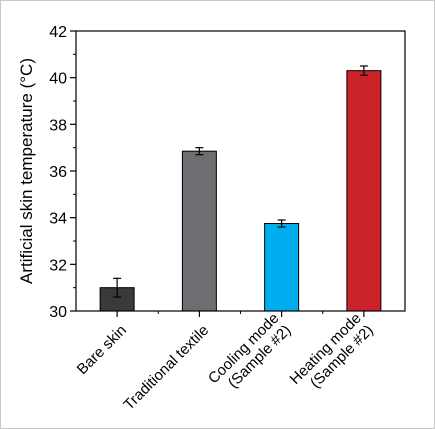 The image size is (435, 429). I want to click on y-tick-label: 40, so click(58, 79).